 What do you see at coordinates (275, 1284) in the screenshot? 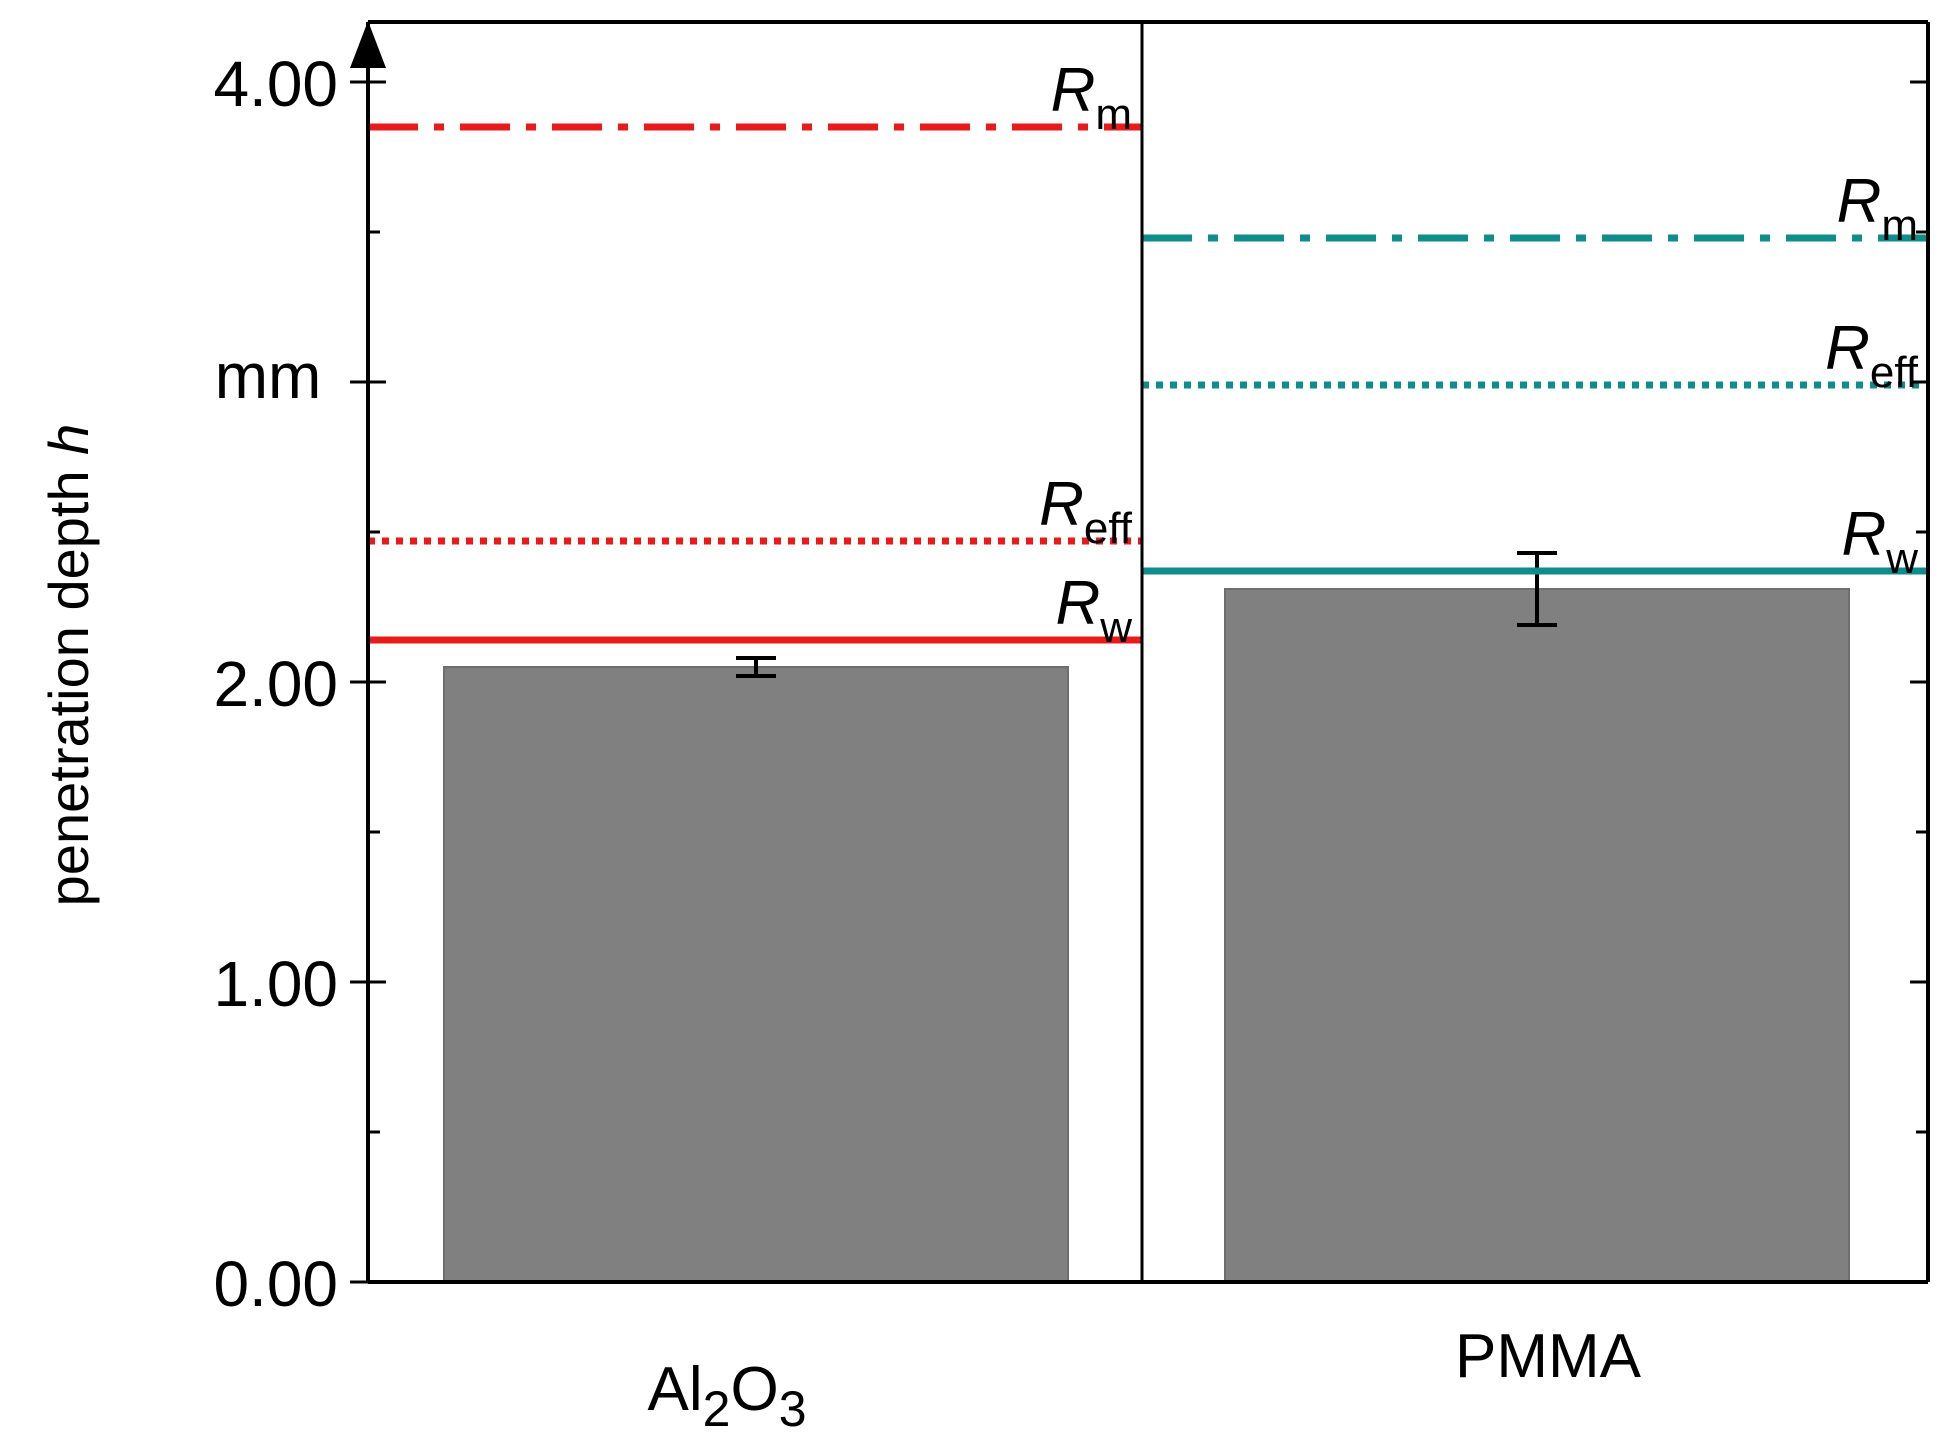
I see `y-tick-label: 0.00` at bounding box center [275, 1284].